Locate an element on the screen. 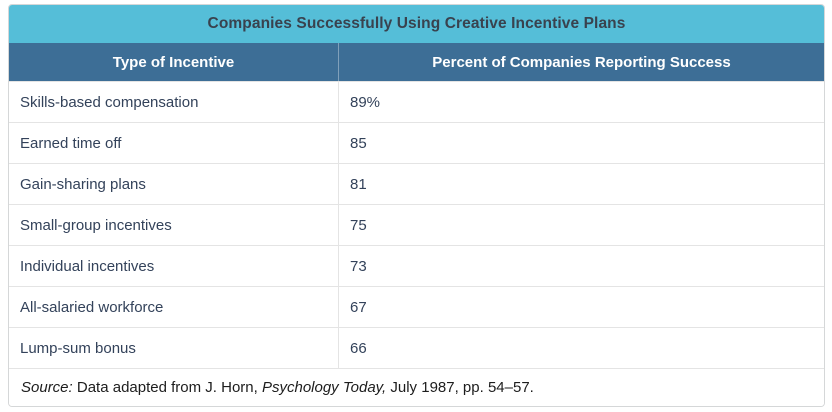 The image size is (832, 412). table-row: Earned time off 85 is located at coordinates (416, 142).